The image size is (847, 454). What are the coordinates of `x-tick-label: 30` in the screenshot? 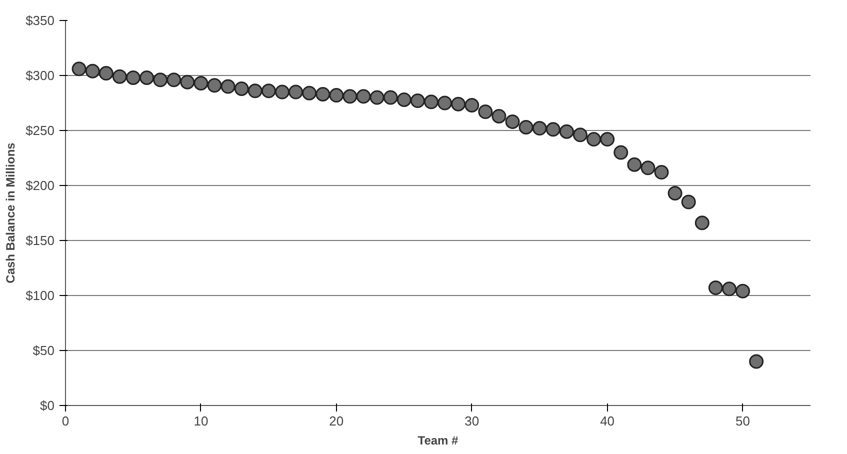 It's located at (472, 421).